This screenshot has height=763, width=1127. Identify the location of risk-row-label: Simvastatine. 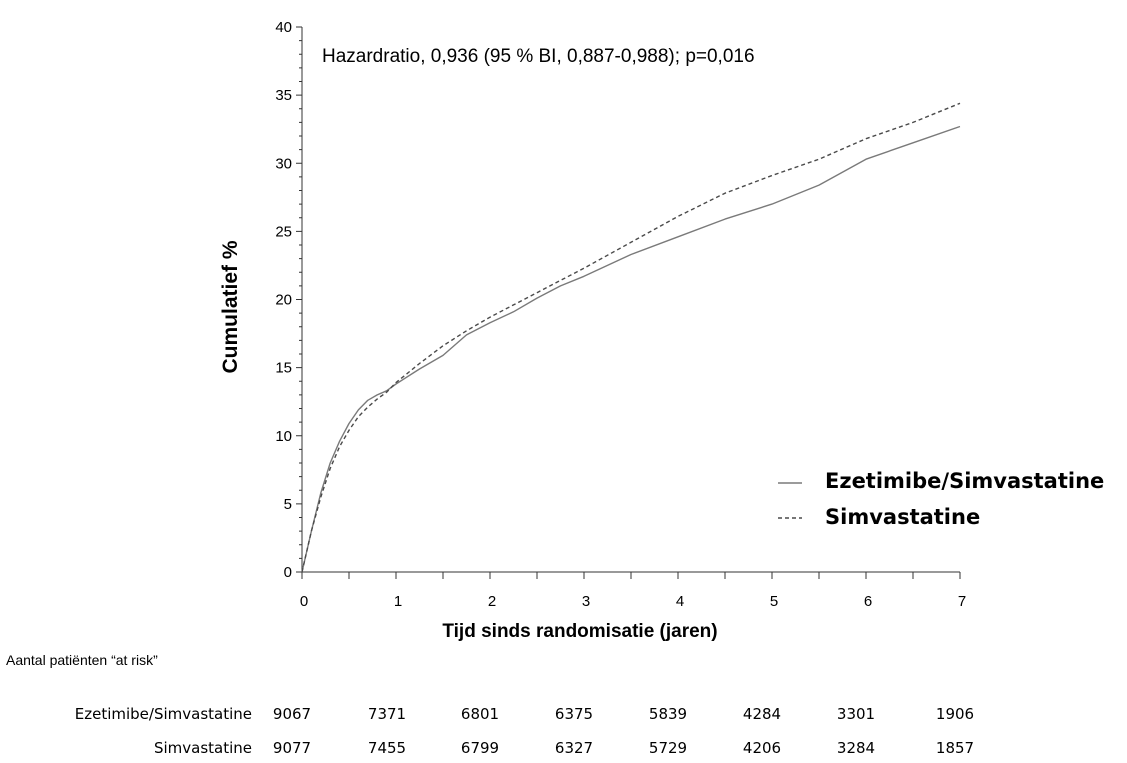
(202, 748).